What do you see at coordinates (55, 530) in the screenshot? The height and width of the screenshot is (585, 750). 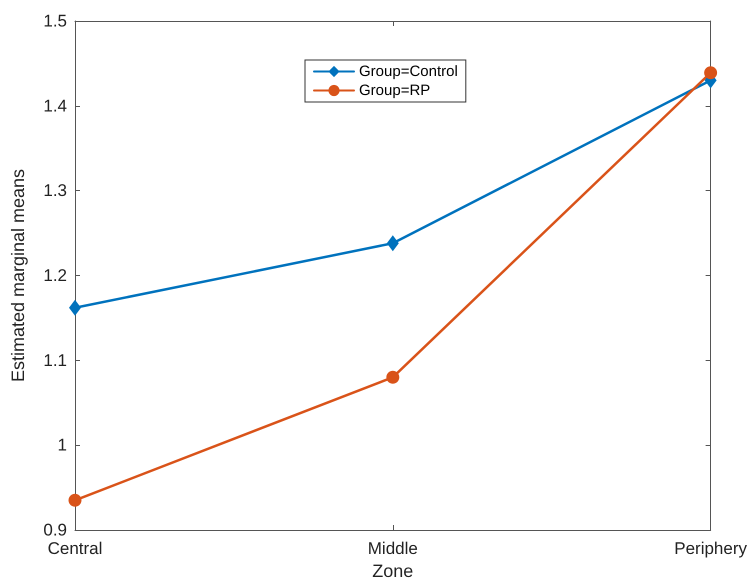 I see `y-tick-label: 0.9` at bounding box center [55, 530].